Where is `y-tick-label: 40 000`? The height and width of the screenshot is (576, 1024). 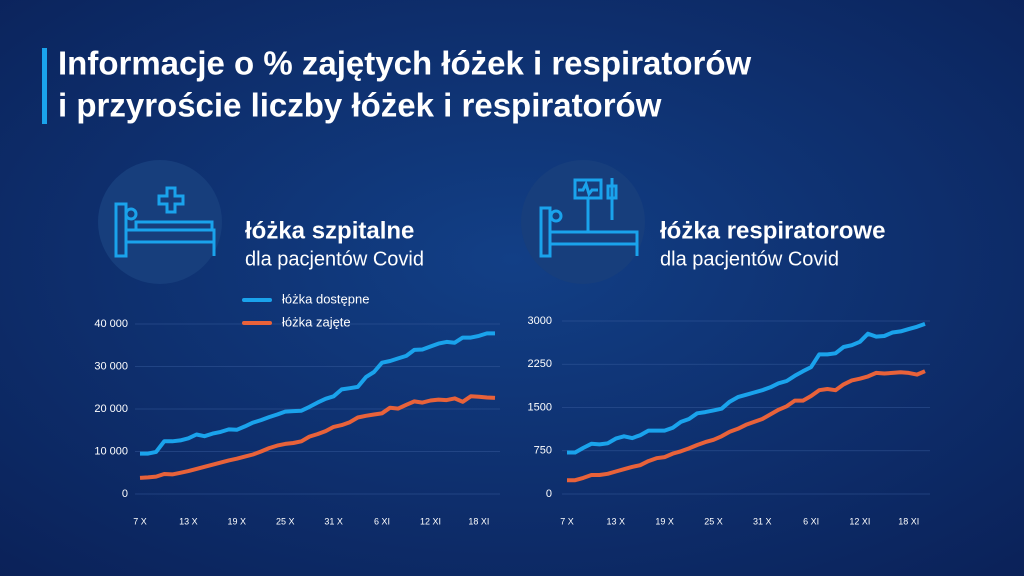 y-tick-label: 40 000 is located at coordinates (111, 324).